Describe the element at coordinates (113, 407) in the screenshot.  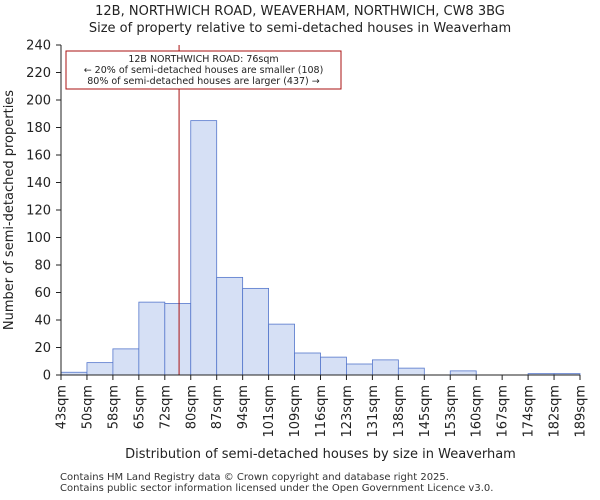
I see `x-tick-label: 58sqm` at that location.